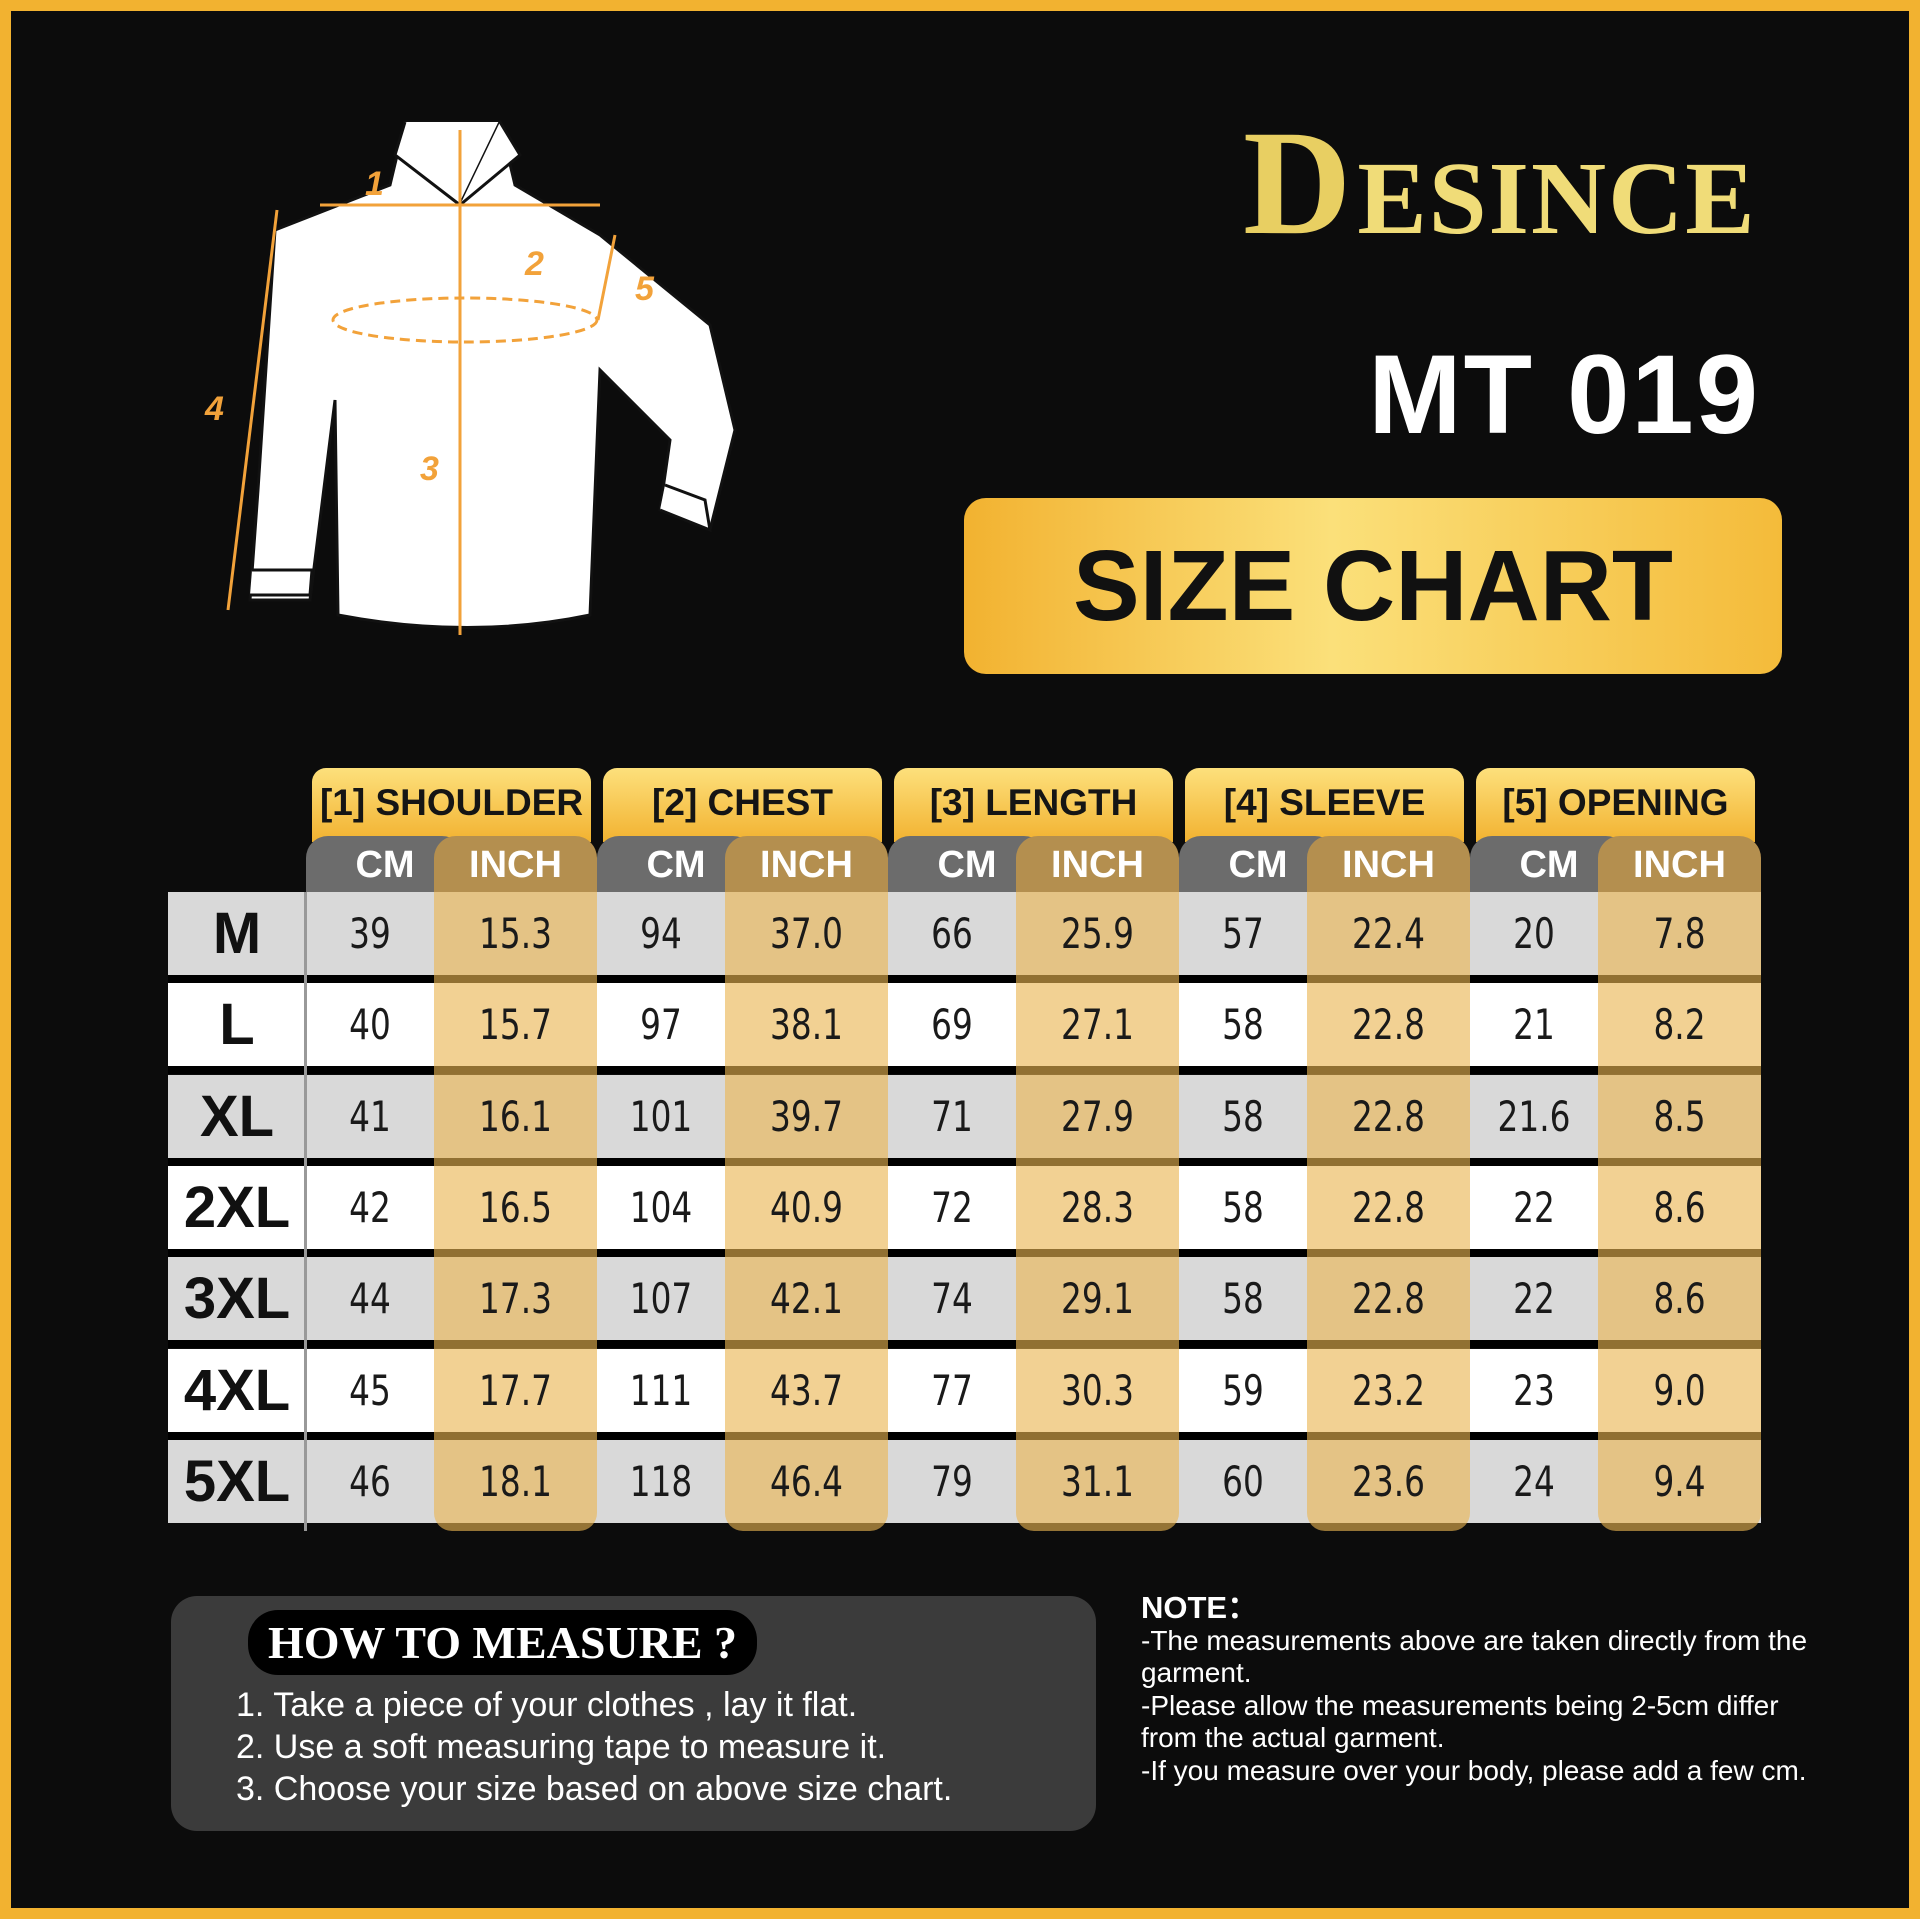 The image size is (1920, 1919). I want to click on cm-value: 21.6, so click(1534, 1116).